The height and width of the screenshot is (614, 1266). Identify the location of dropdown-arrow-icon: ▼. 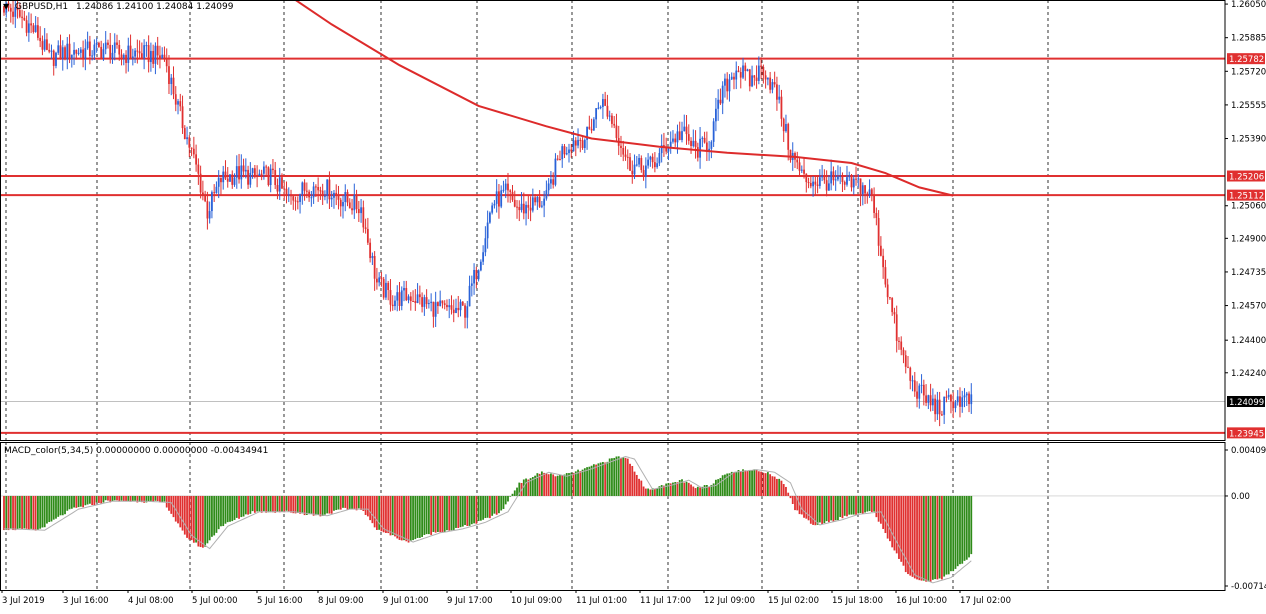
(6, 6).